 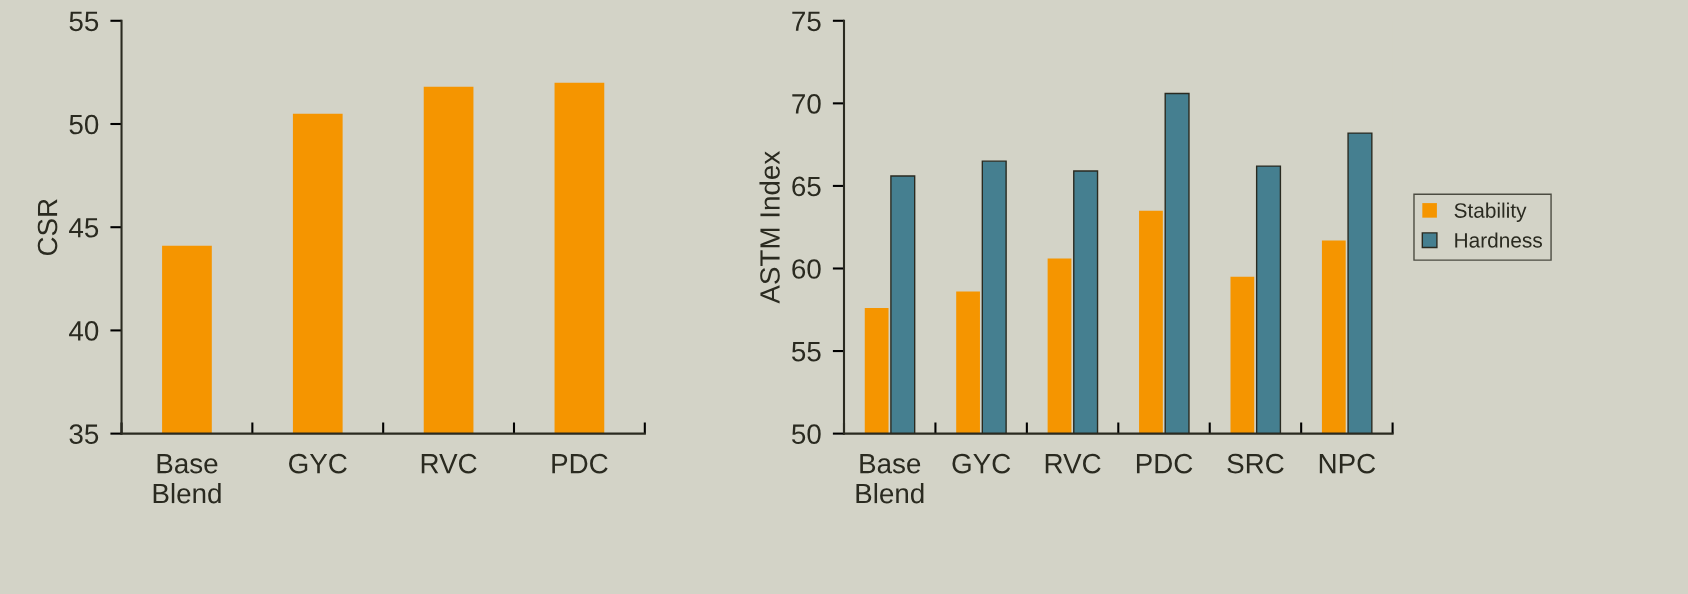 I want to click on y-tick-label: 35, so click(x=84, y=434).